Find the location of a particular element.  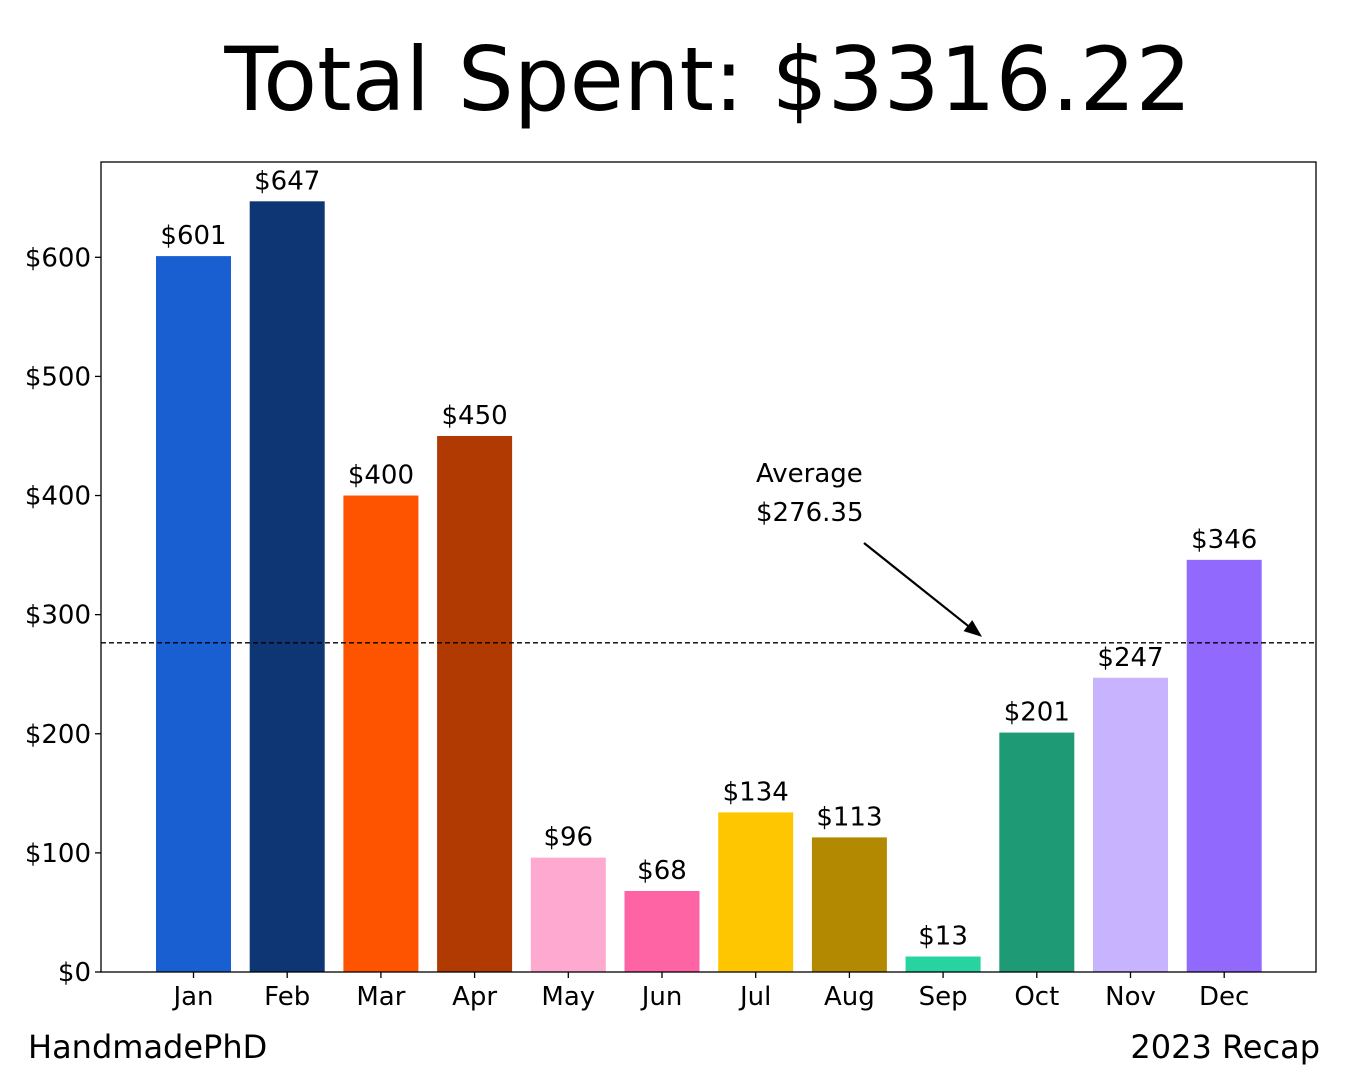

x-tick-label-dec: Dec is located at coordinates (1224, 997).